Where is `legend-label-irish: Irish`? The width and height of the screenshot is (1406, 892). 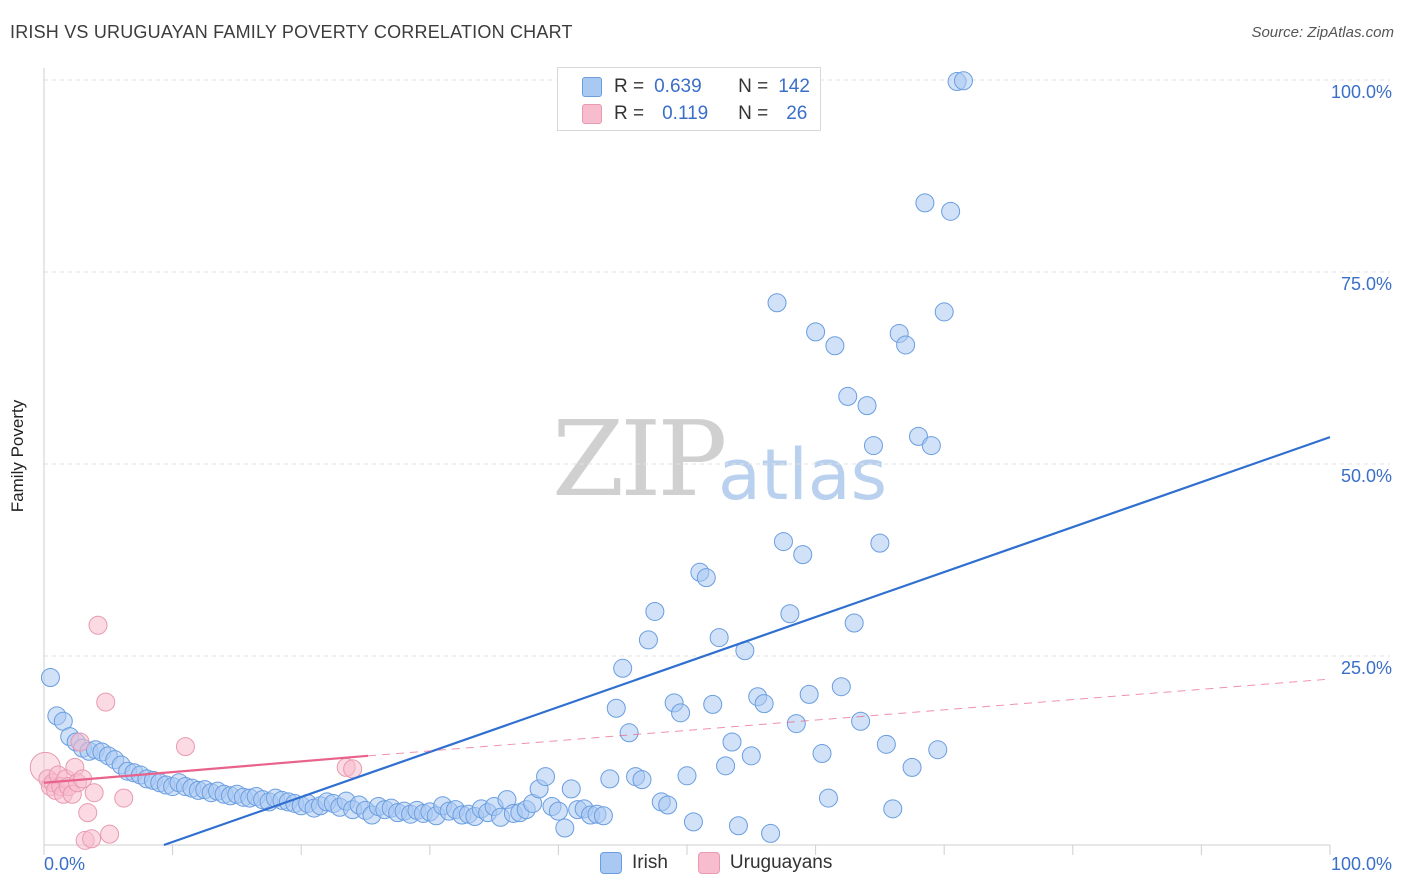
legend-label-irish: Irish is located at coordinates (650, 862).